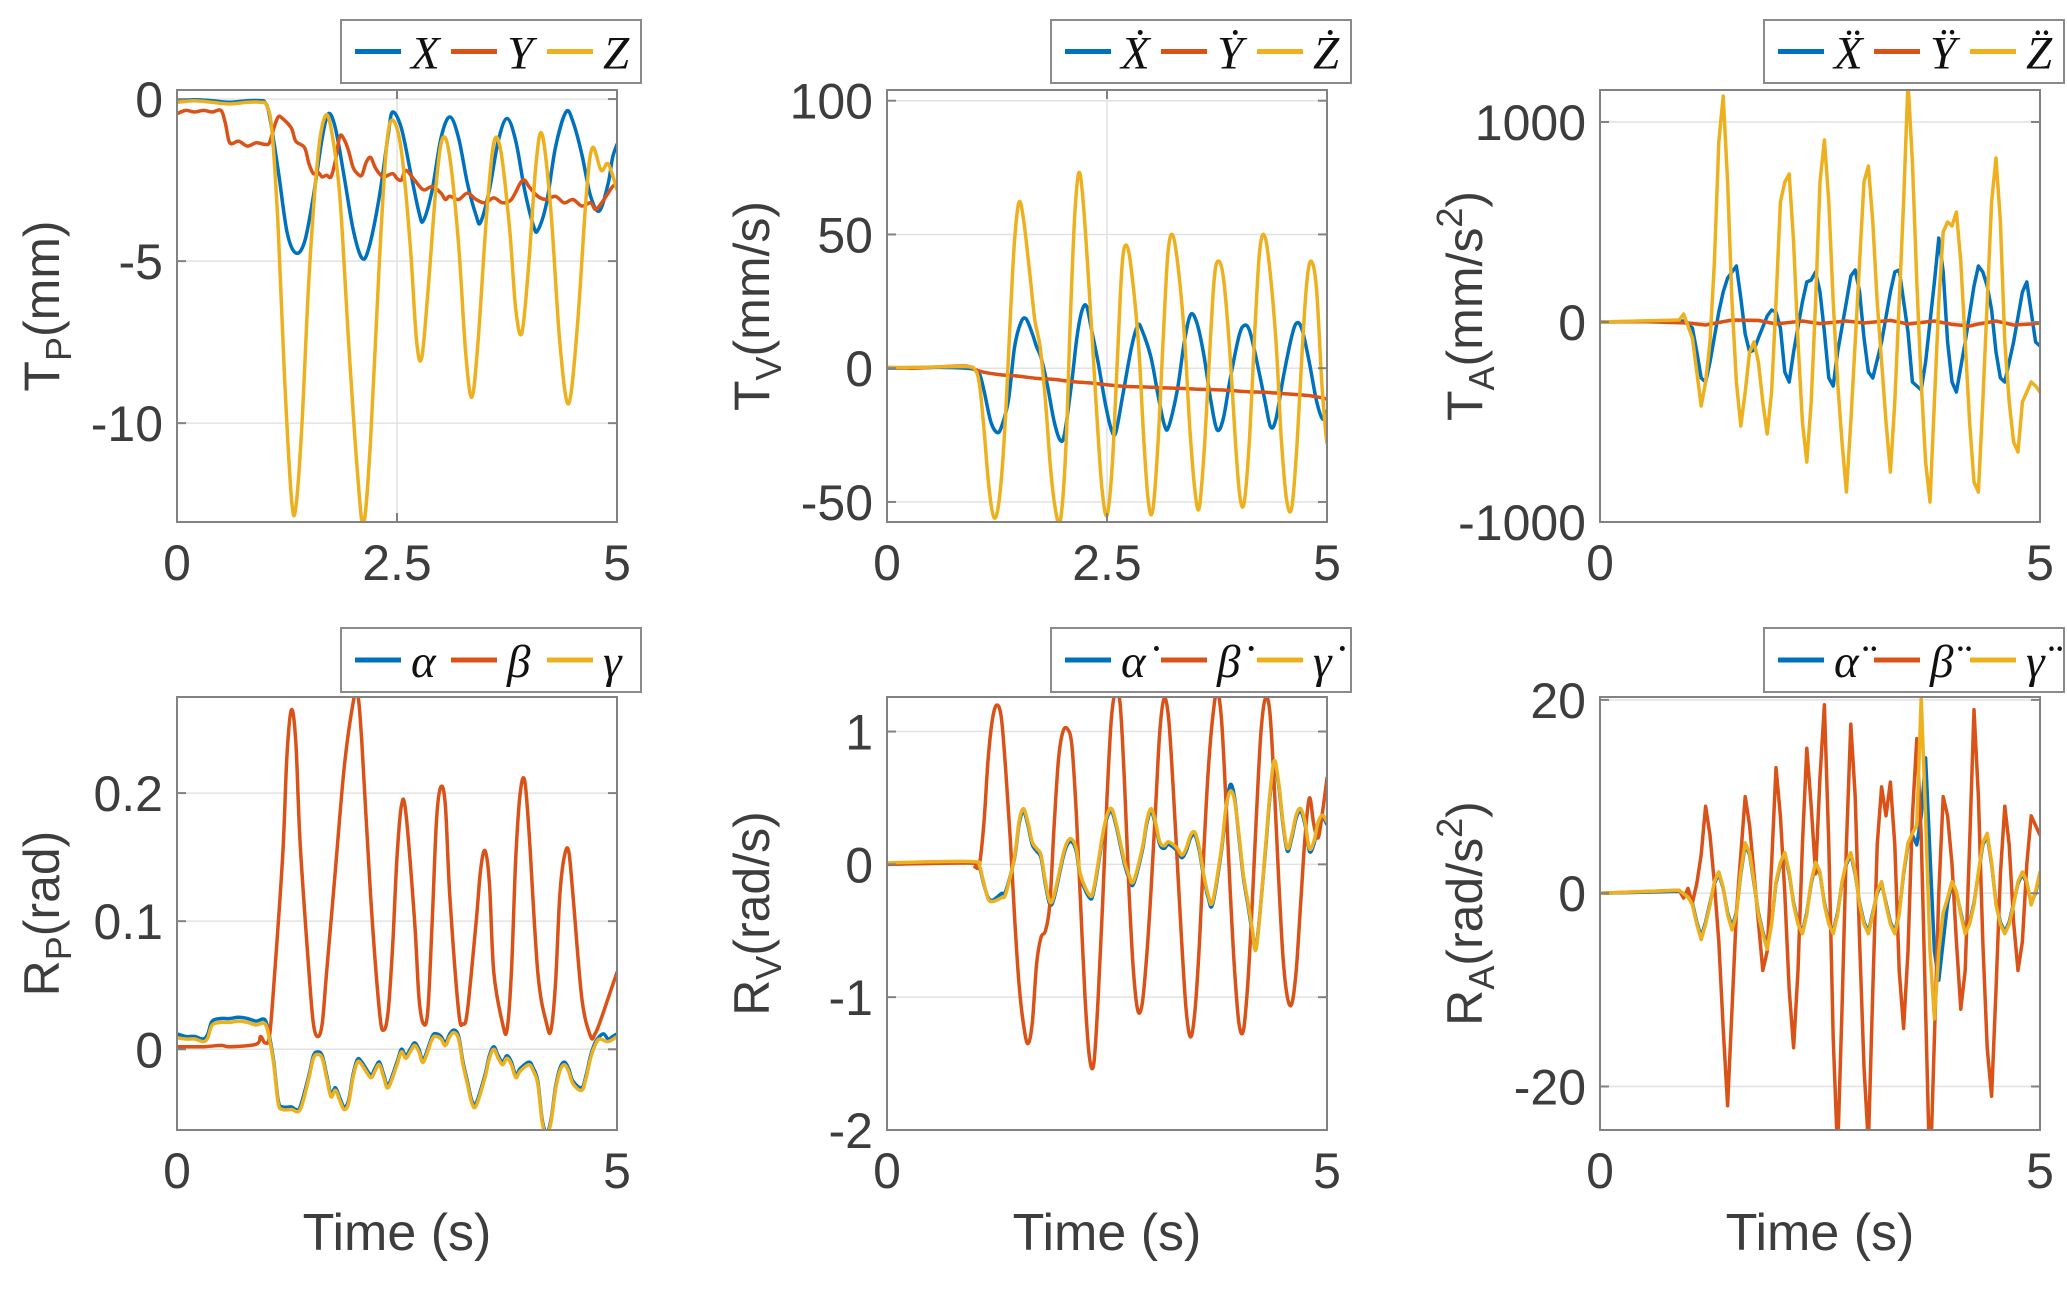 The height and width of the screenshot is (1290, 2067). What do you see at coordinates (845, 235) in the screenshot?
I see `y-tick-label: 50` at bounding box center [845, 235].